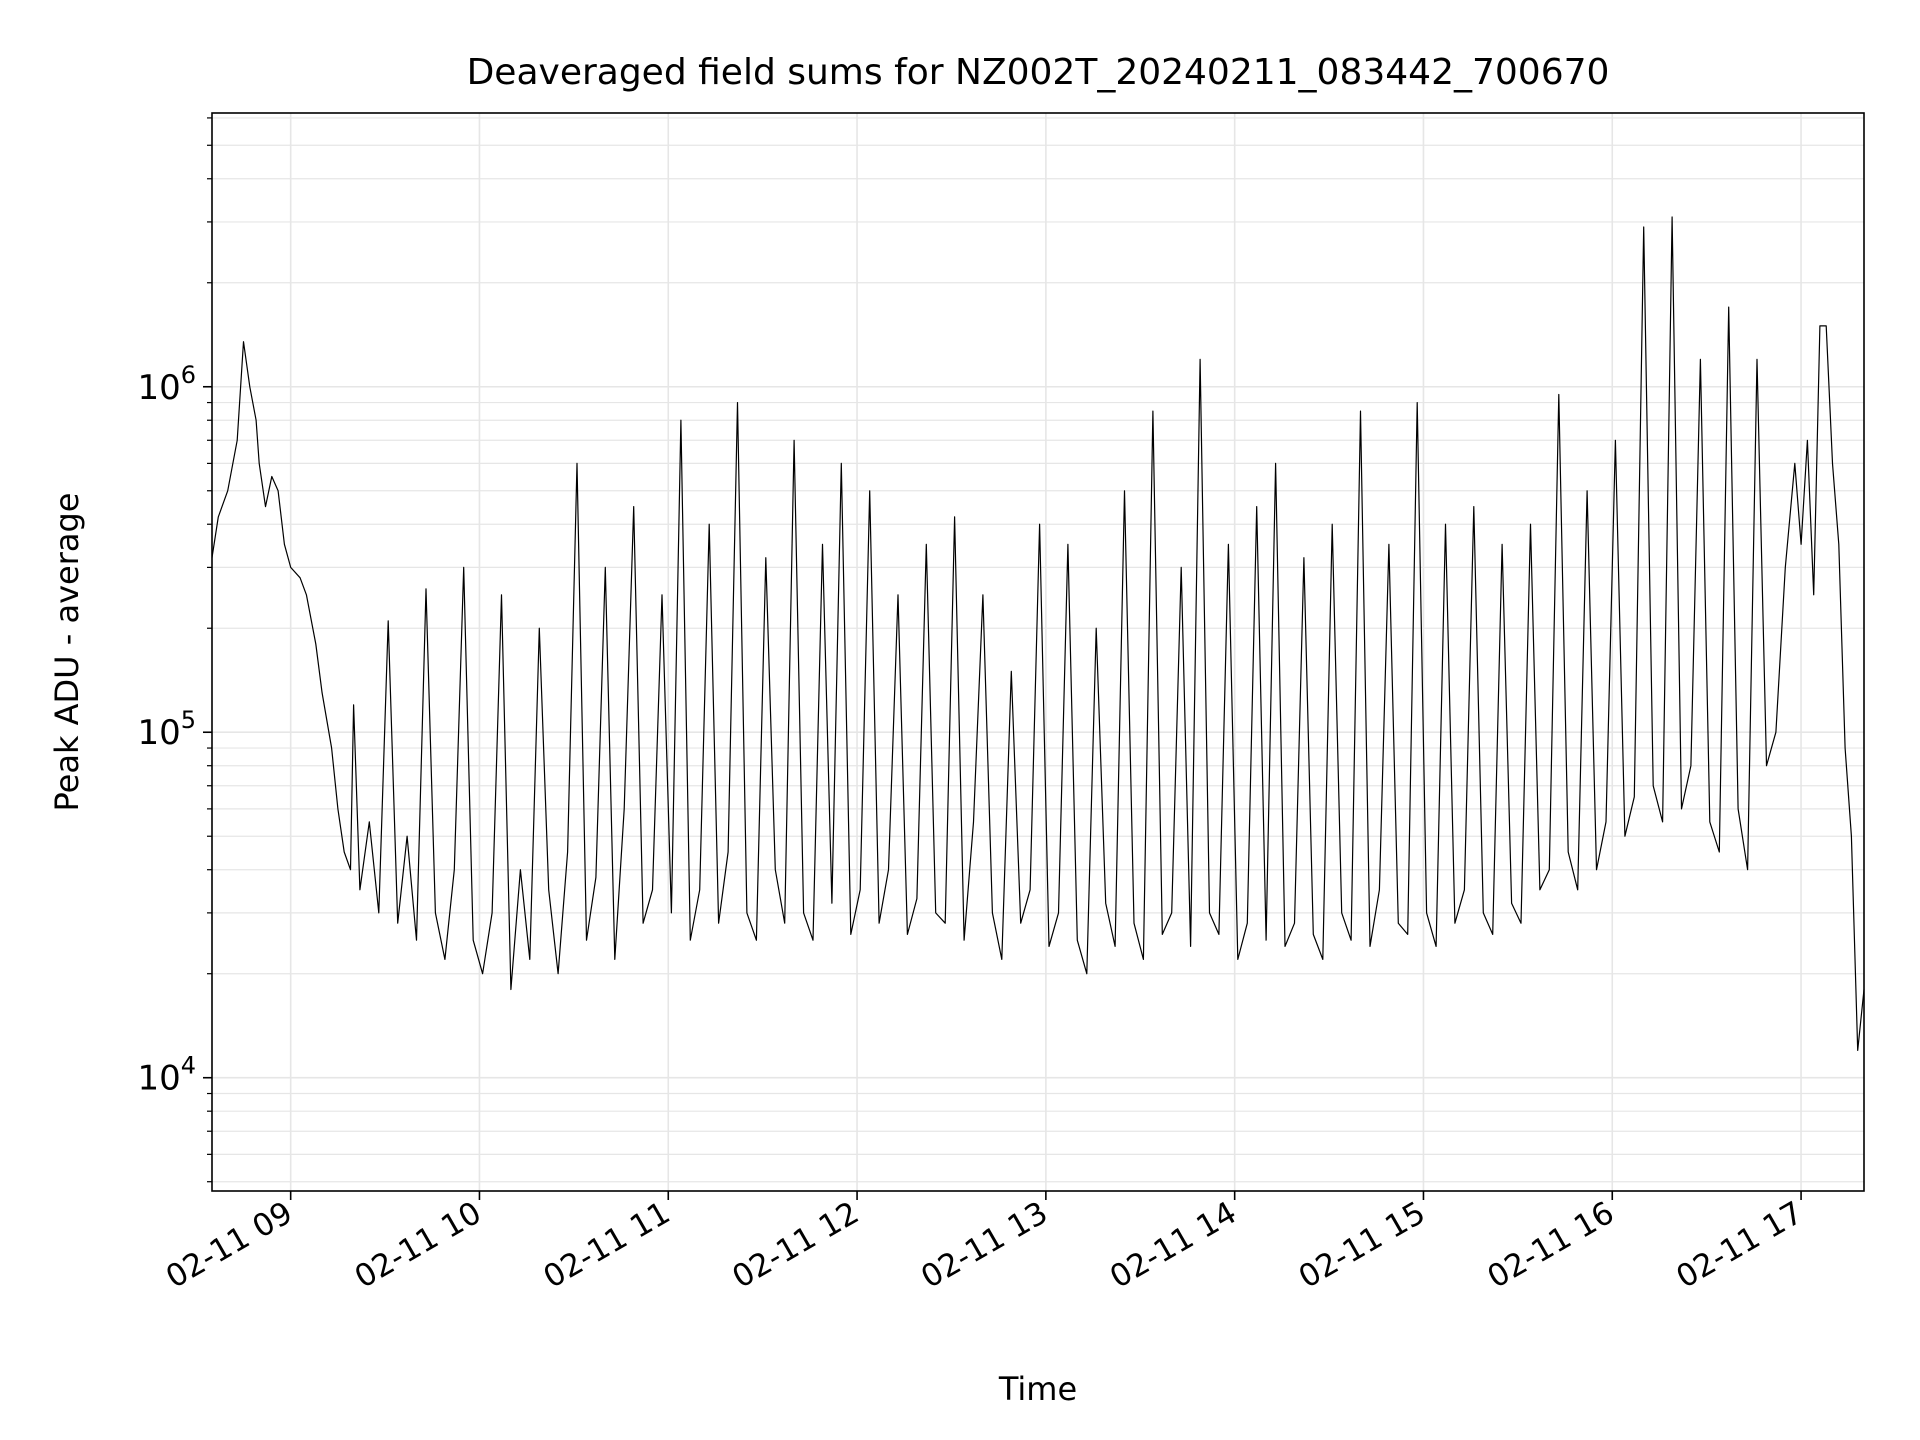  I want to click on y-axis-label: Peak ADU - average, so click(67, 652).